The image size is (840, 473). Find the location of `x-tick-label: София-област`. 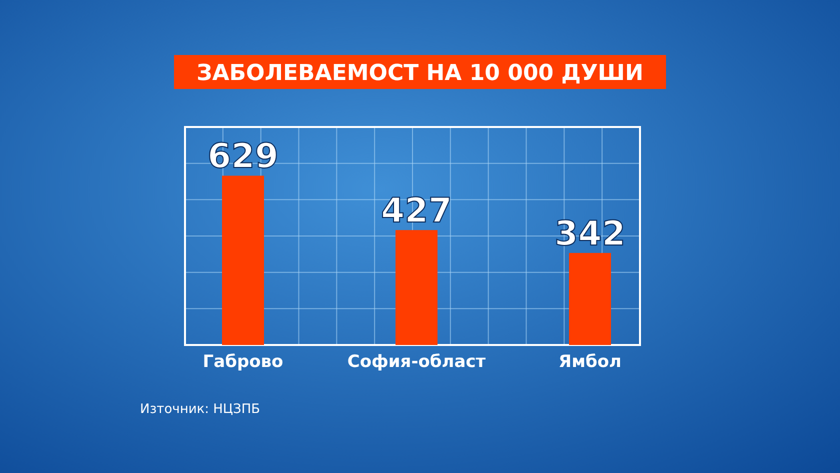

x-tick-label: София-област is located at coordinates (416, 362).